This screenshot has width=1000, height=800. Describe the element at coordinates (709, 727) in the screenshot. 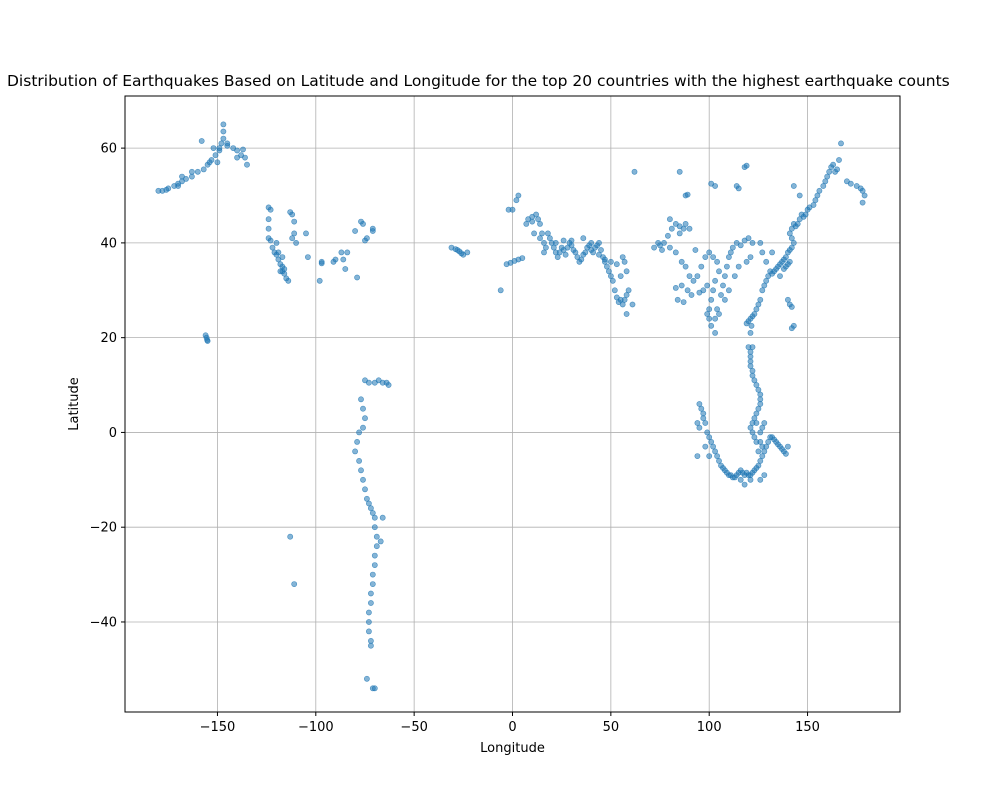

I see `x-tick-label: 100` at that location.